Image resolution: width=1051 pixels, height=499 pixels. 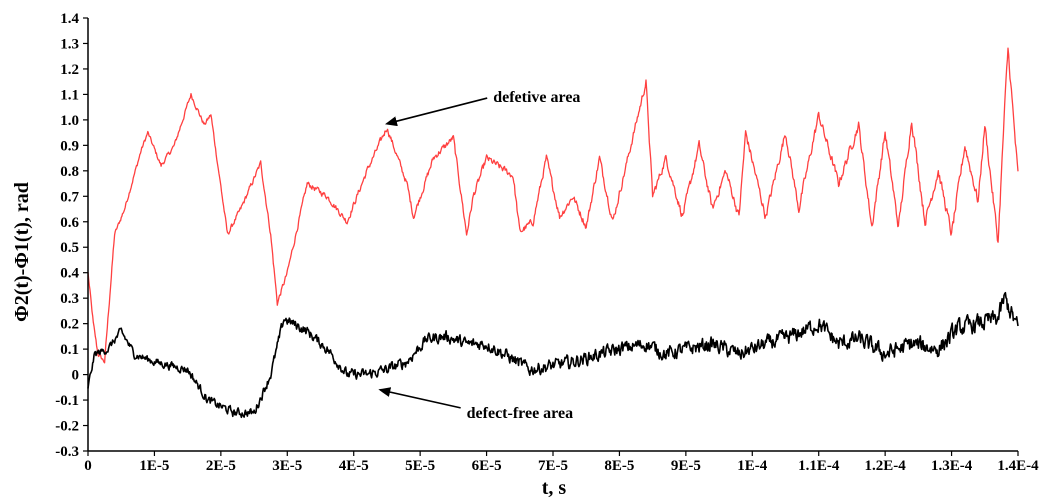 What do you see at coordinates (619, 466) in the screenshot?
I see `x-tick-label: 8E-5` at bounding box center [619, 466].